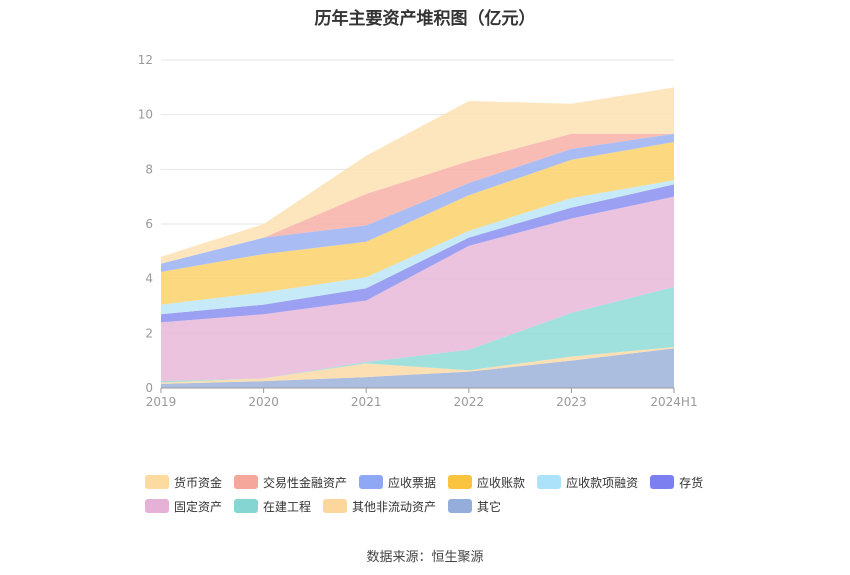 The width and height of the screenshot is (850, 575). Describe the element at coordinates (571, 402) in the screenshot. I see `x-tick-label: 2023` at that location.